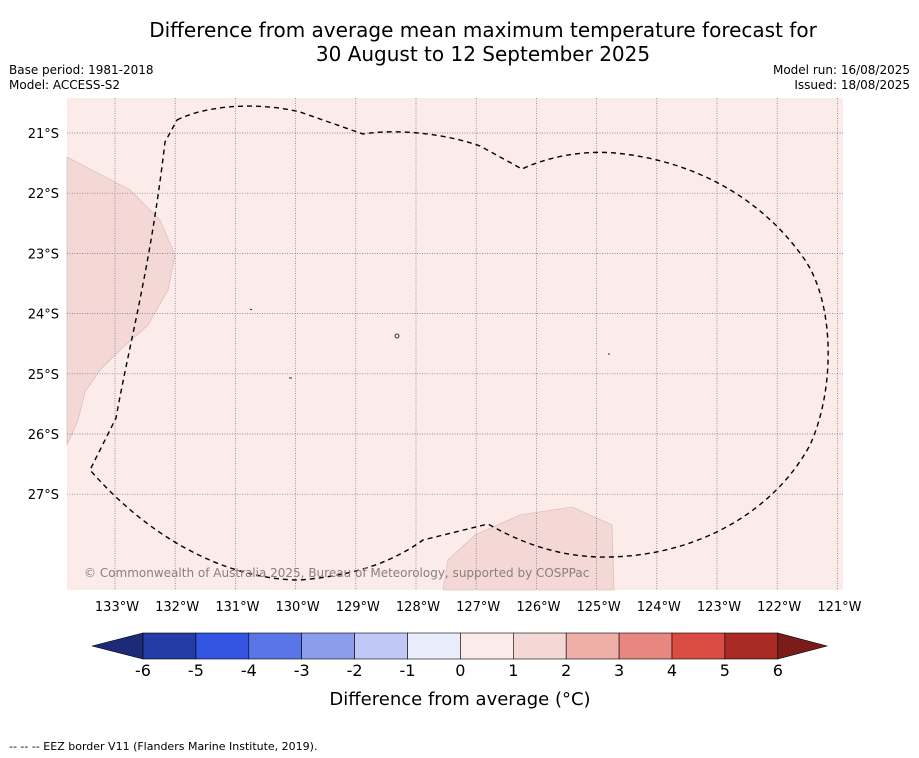 The image size is (919, 758). Describe the element at coordinates (177, 607) in the screenshot. I see `longitude-label: 132°W` at that location.